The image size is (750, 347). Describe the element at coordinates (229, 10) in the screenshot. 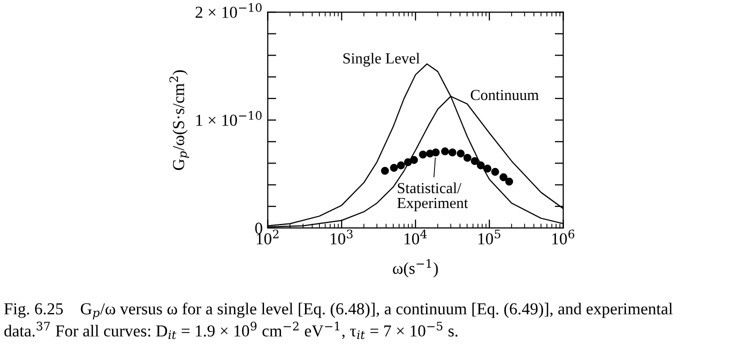

I see `y-tick-label: 2 × 10$^{−10}$` at that location.